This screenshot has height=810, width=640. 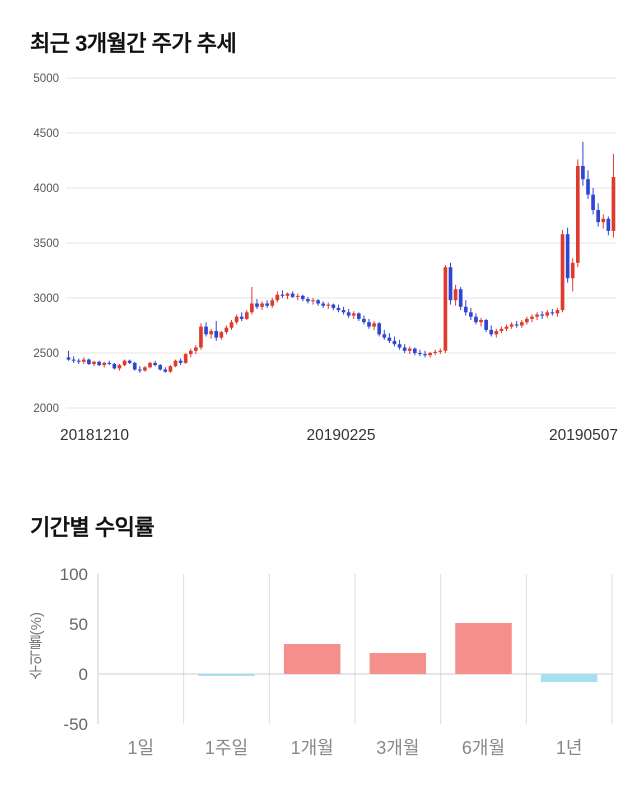 What do you see at coordinates (312, 748) in the screenshot?
I see `category-label: 1개월` at bounding box center [312, 748].